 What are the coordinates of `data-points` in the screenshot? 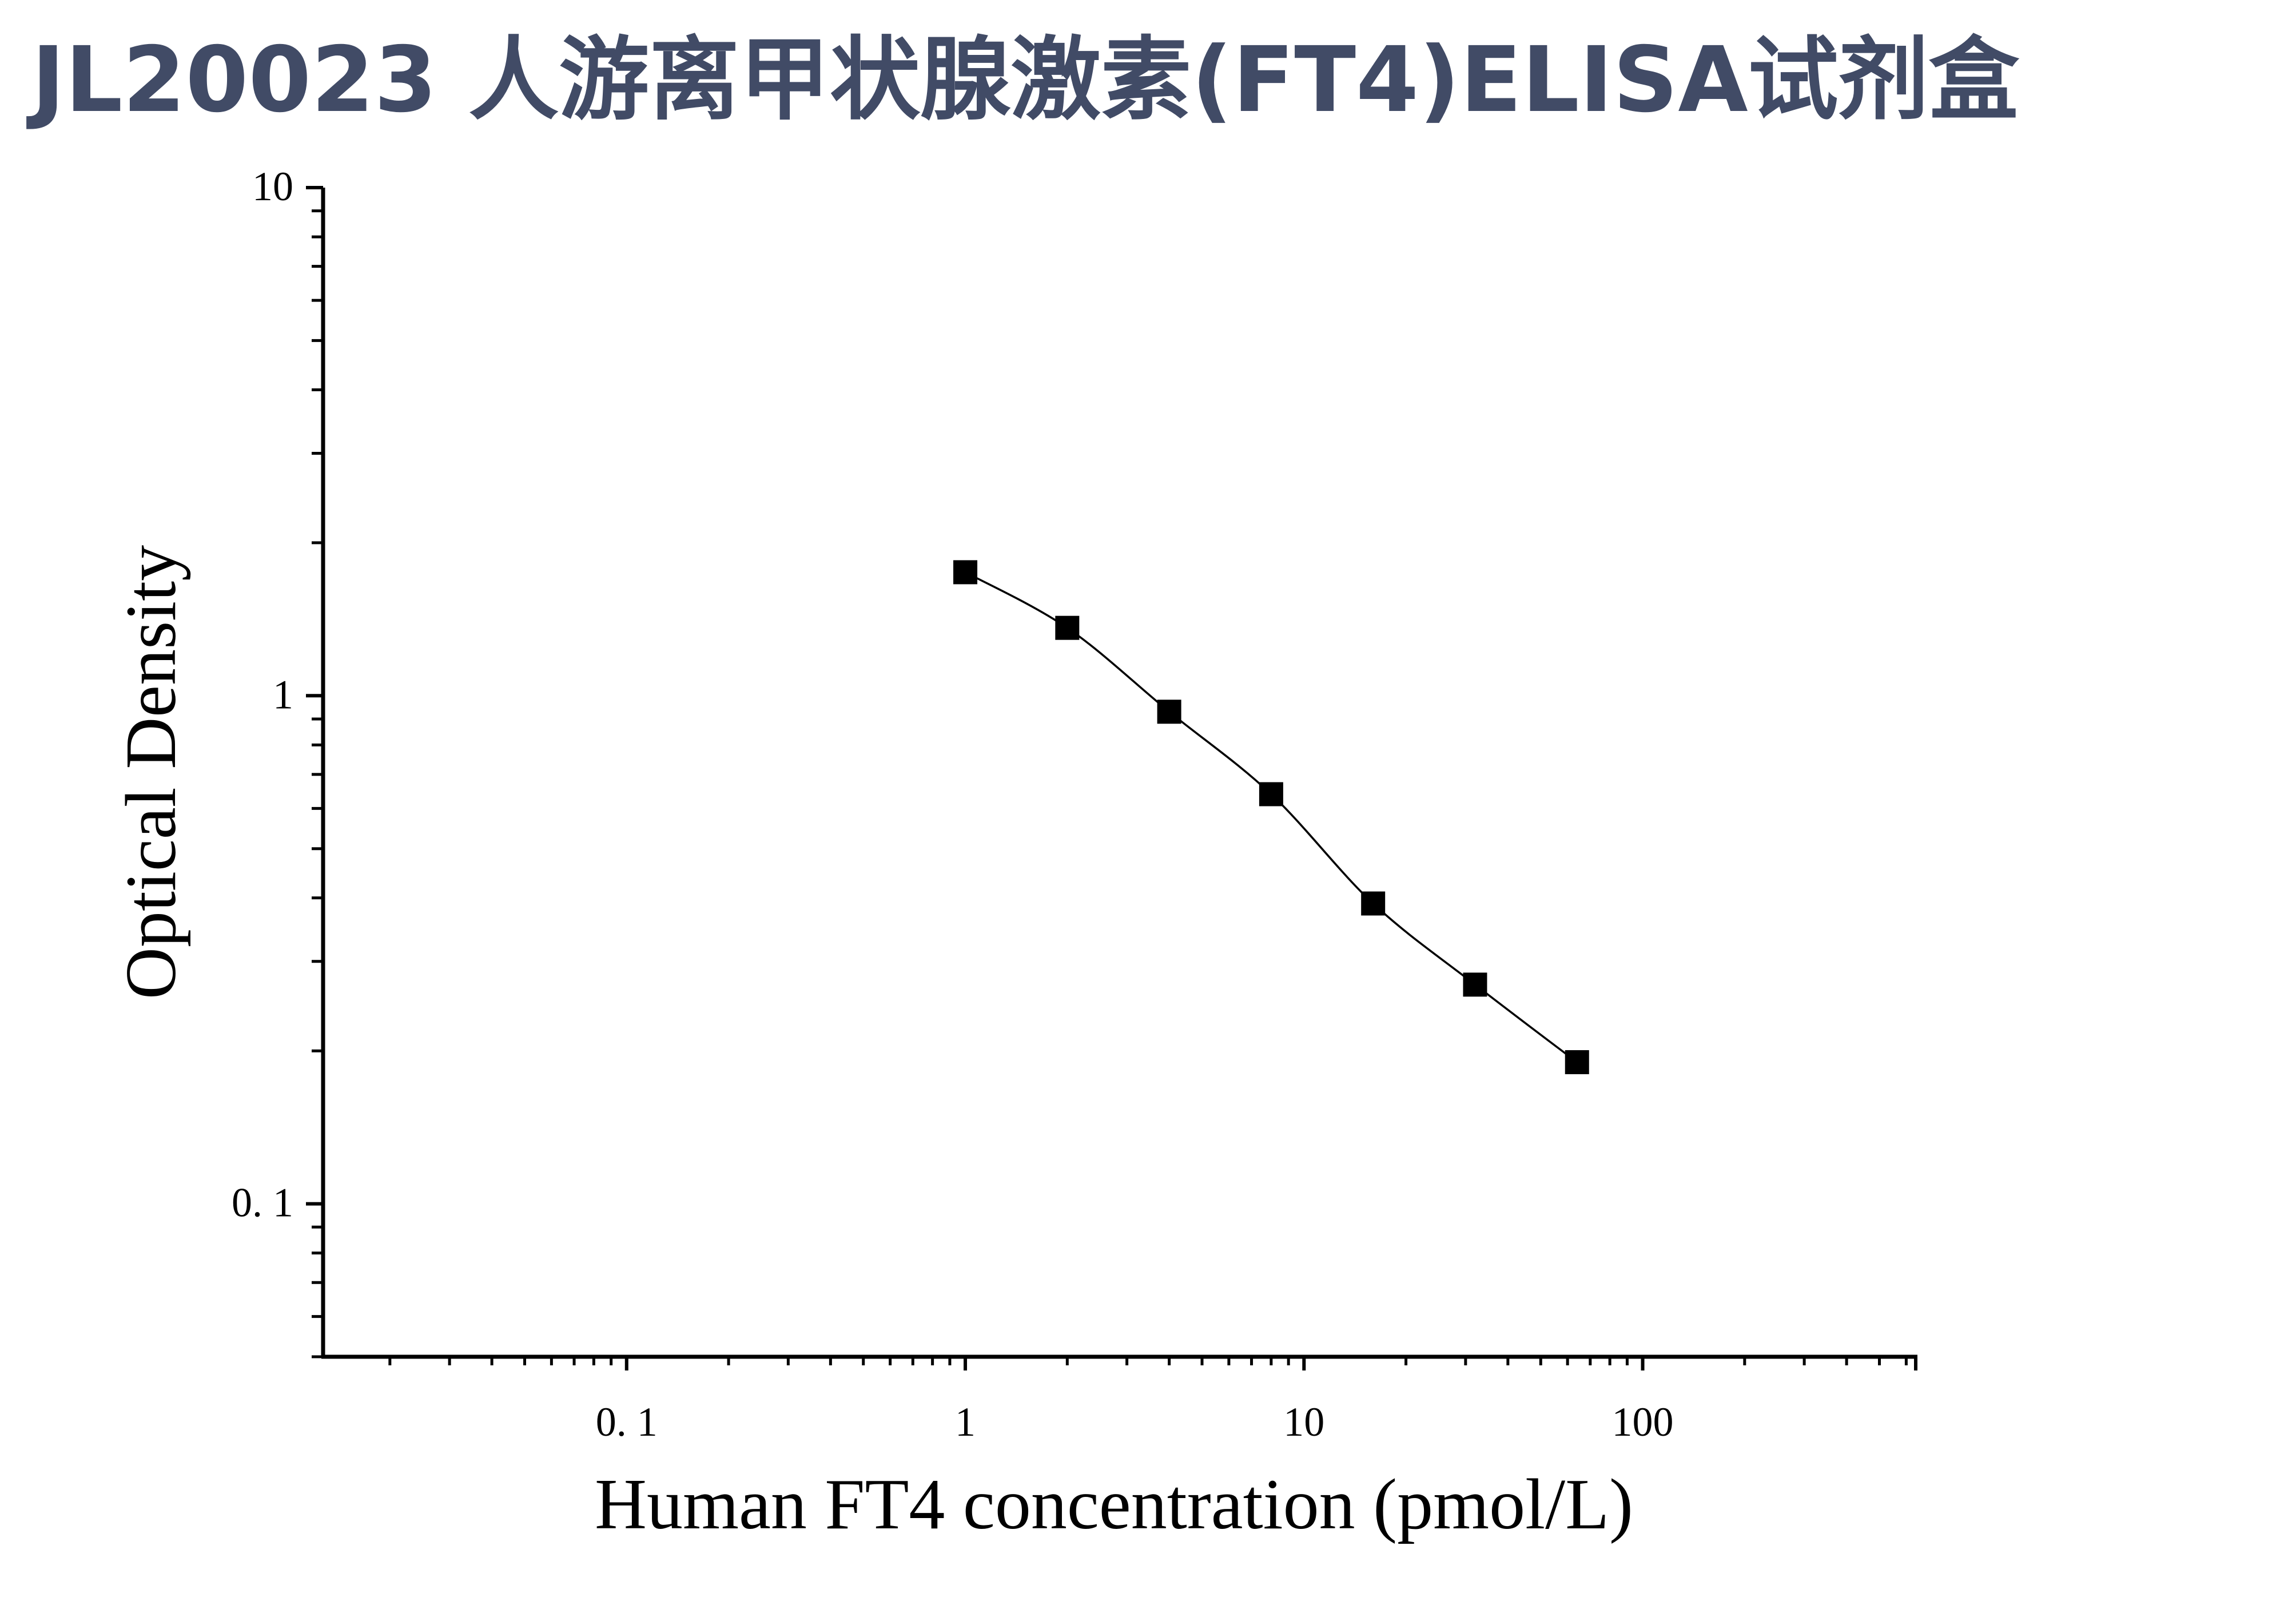 It's located at (1271, 817).